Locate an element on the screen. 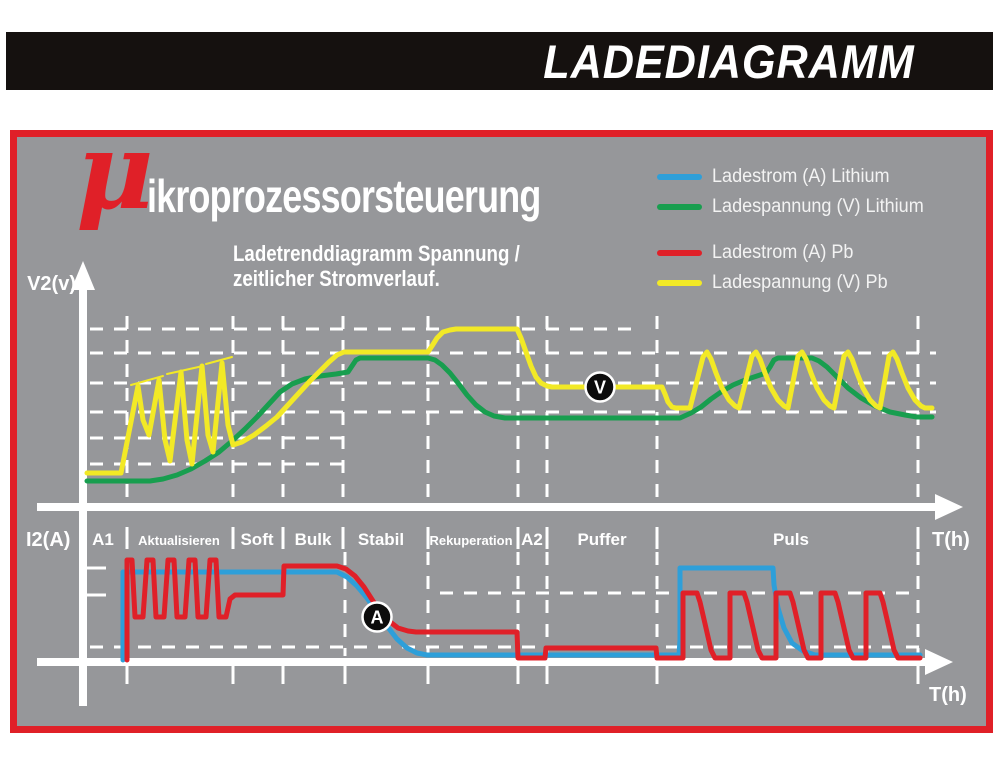  legend-item-pb-current: Ladestrom (A) Pb is located at coordinates (796, 253).